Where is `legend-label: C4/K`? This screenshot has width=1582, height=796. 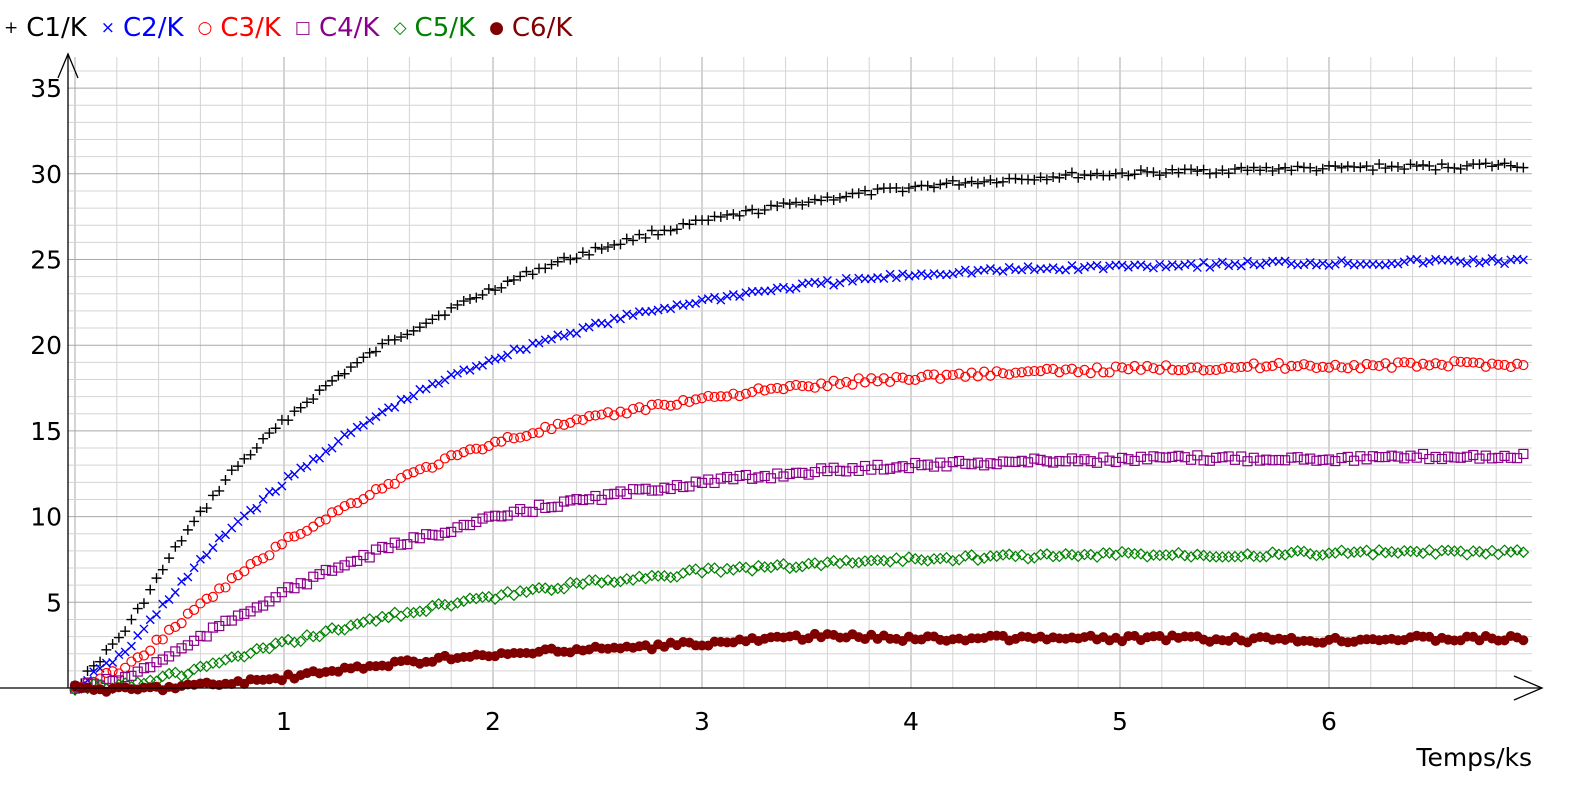
legend-label: C4/K is located at coordinates (349, 28).